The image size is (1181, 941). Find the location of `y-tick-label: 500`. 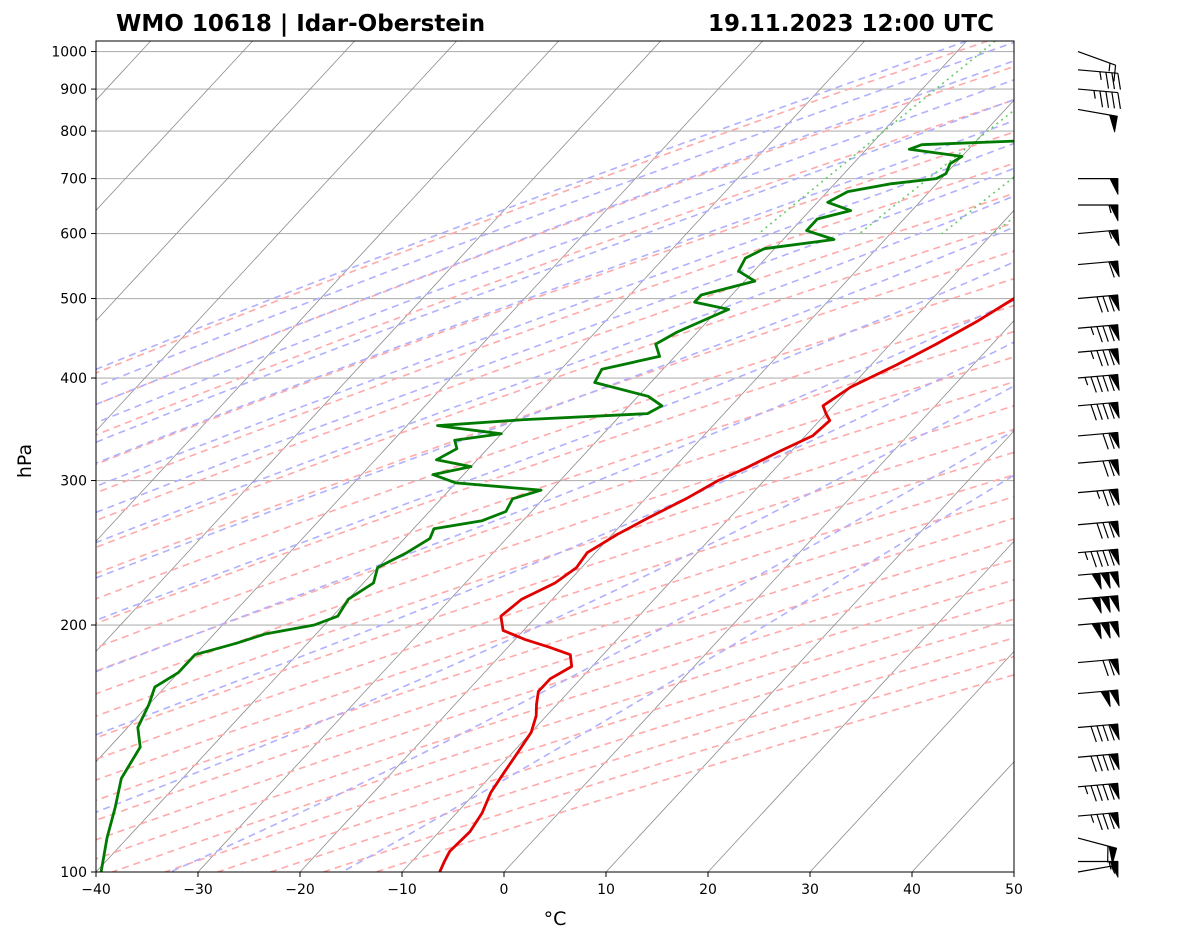

y-tick-label: 500 is located at coordinates (73, 300).